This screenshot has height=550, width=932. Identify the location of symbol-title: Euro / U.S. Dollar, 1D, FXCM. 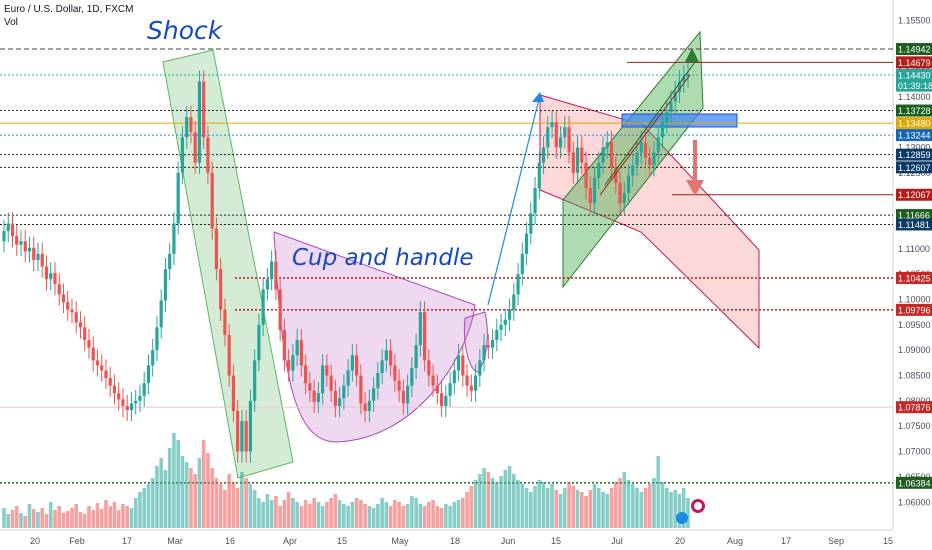
(69, 9).